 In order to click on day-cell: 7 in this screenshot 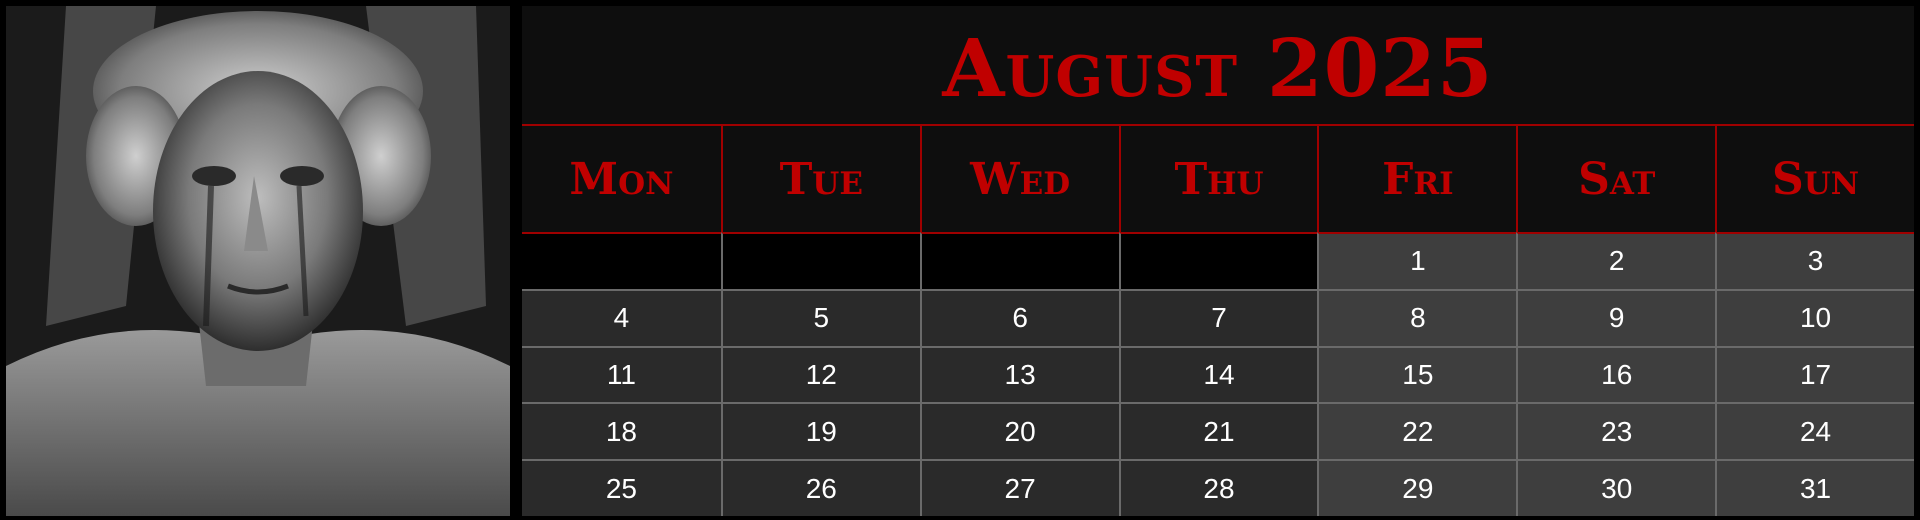, I will do `click(1218, 317)`.